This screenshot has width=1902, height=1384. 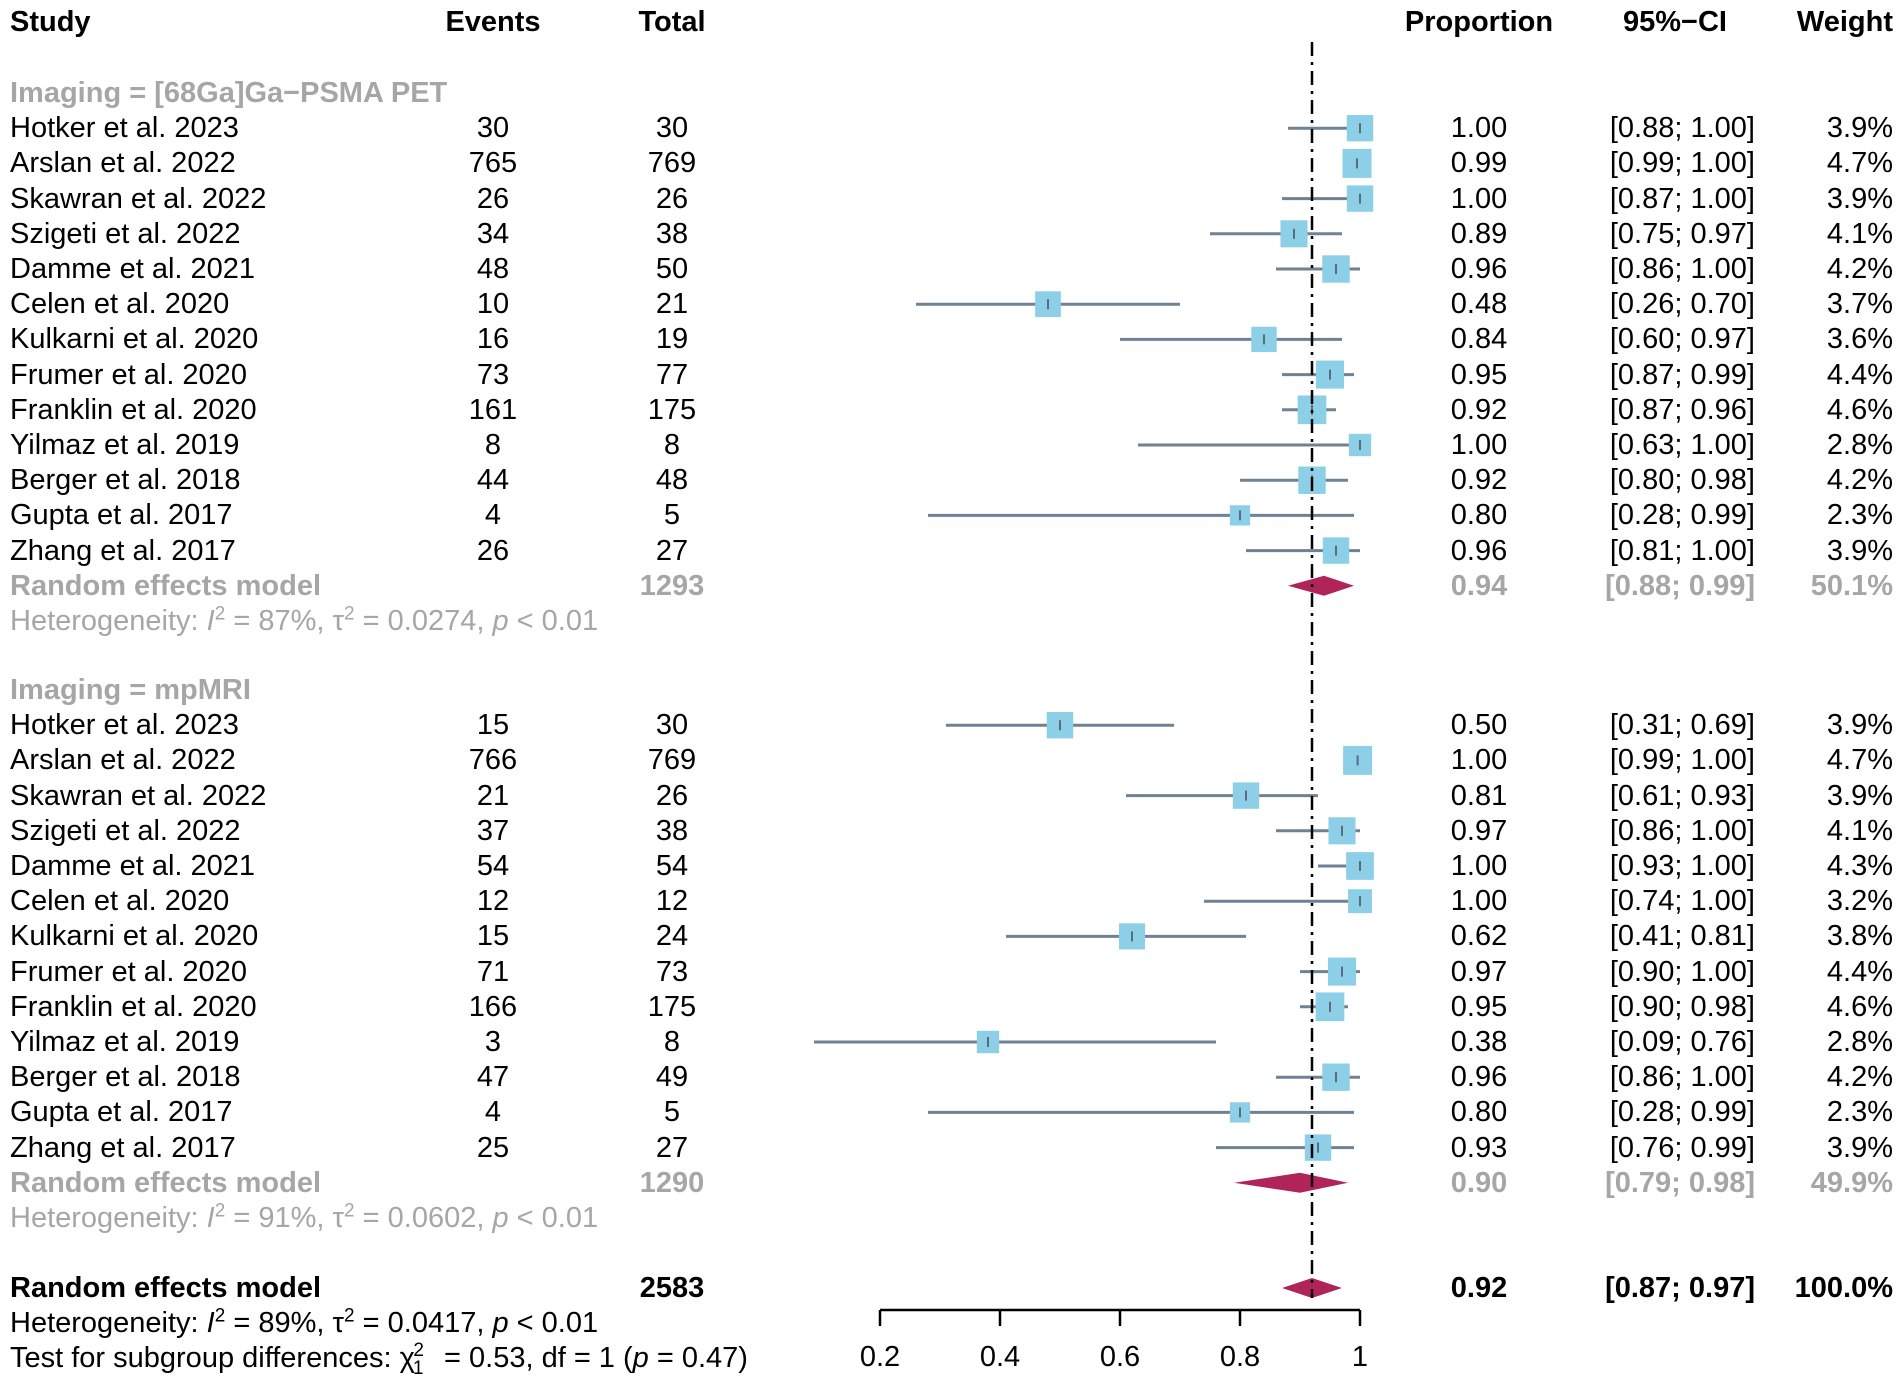 I want to click on x-tick-label: 0.8, so click(x=1240, y=1357).